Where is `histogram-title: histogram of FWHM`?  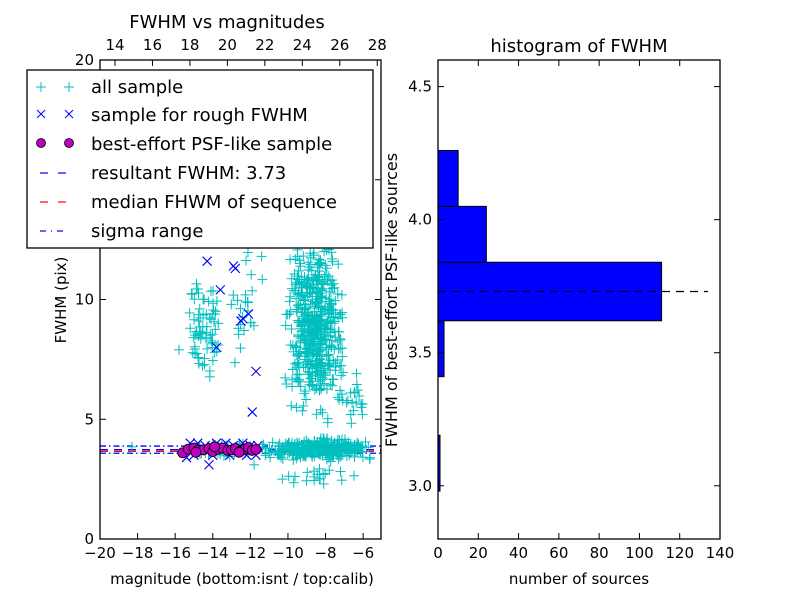 histogram-title: histogram of FWHM is located at coordinates (578, 46).